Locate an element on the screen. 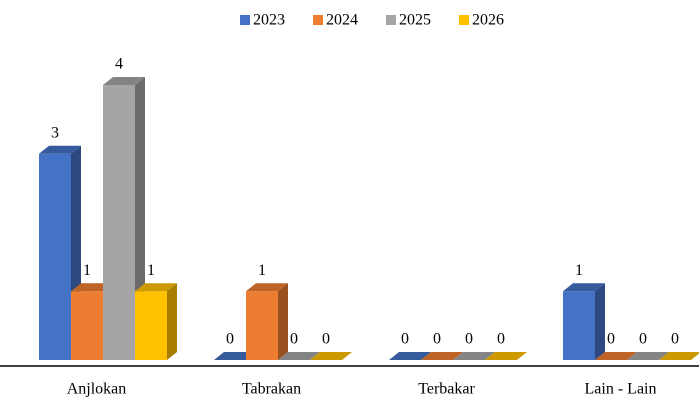 This screenshot has height=402, width=699. legend-label: 2023 is located at coordinates (269, 20).